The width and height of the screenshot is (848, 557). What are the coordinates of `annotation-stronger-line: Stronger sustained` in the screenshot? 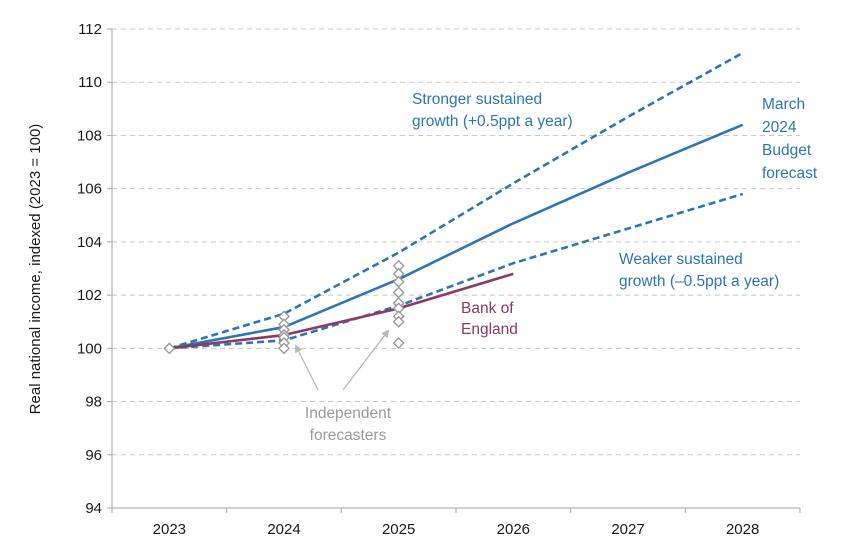 It's located at (477, 99).